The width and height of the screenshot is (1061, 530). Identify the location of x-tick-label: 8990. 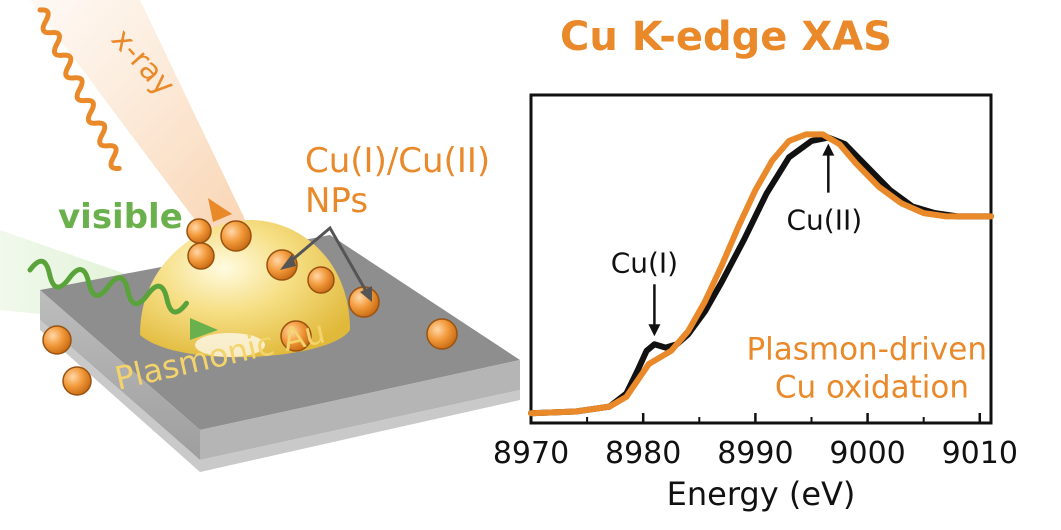
(755, 453).